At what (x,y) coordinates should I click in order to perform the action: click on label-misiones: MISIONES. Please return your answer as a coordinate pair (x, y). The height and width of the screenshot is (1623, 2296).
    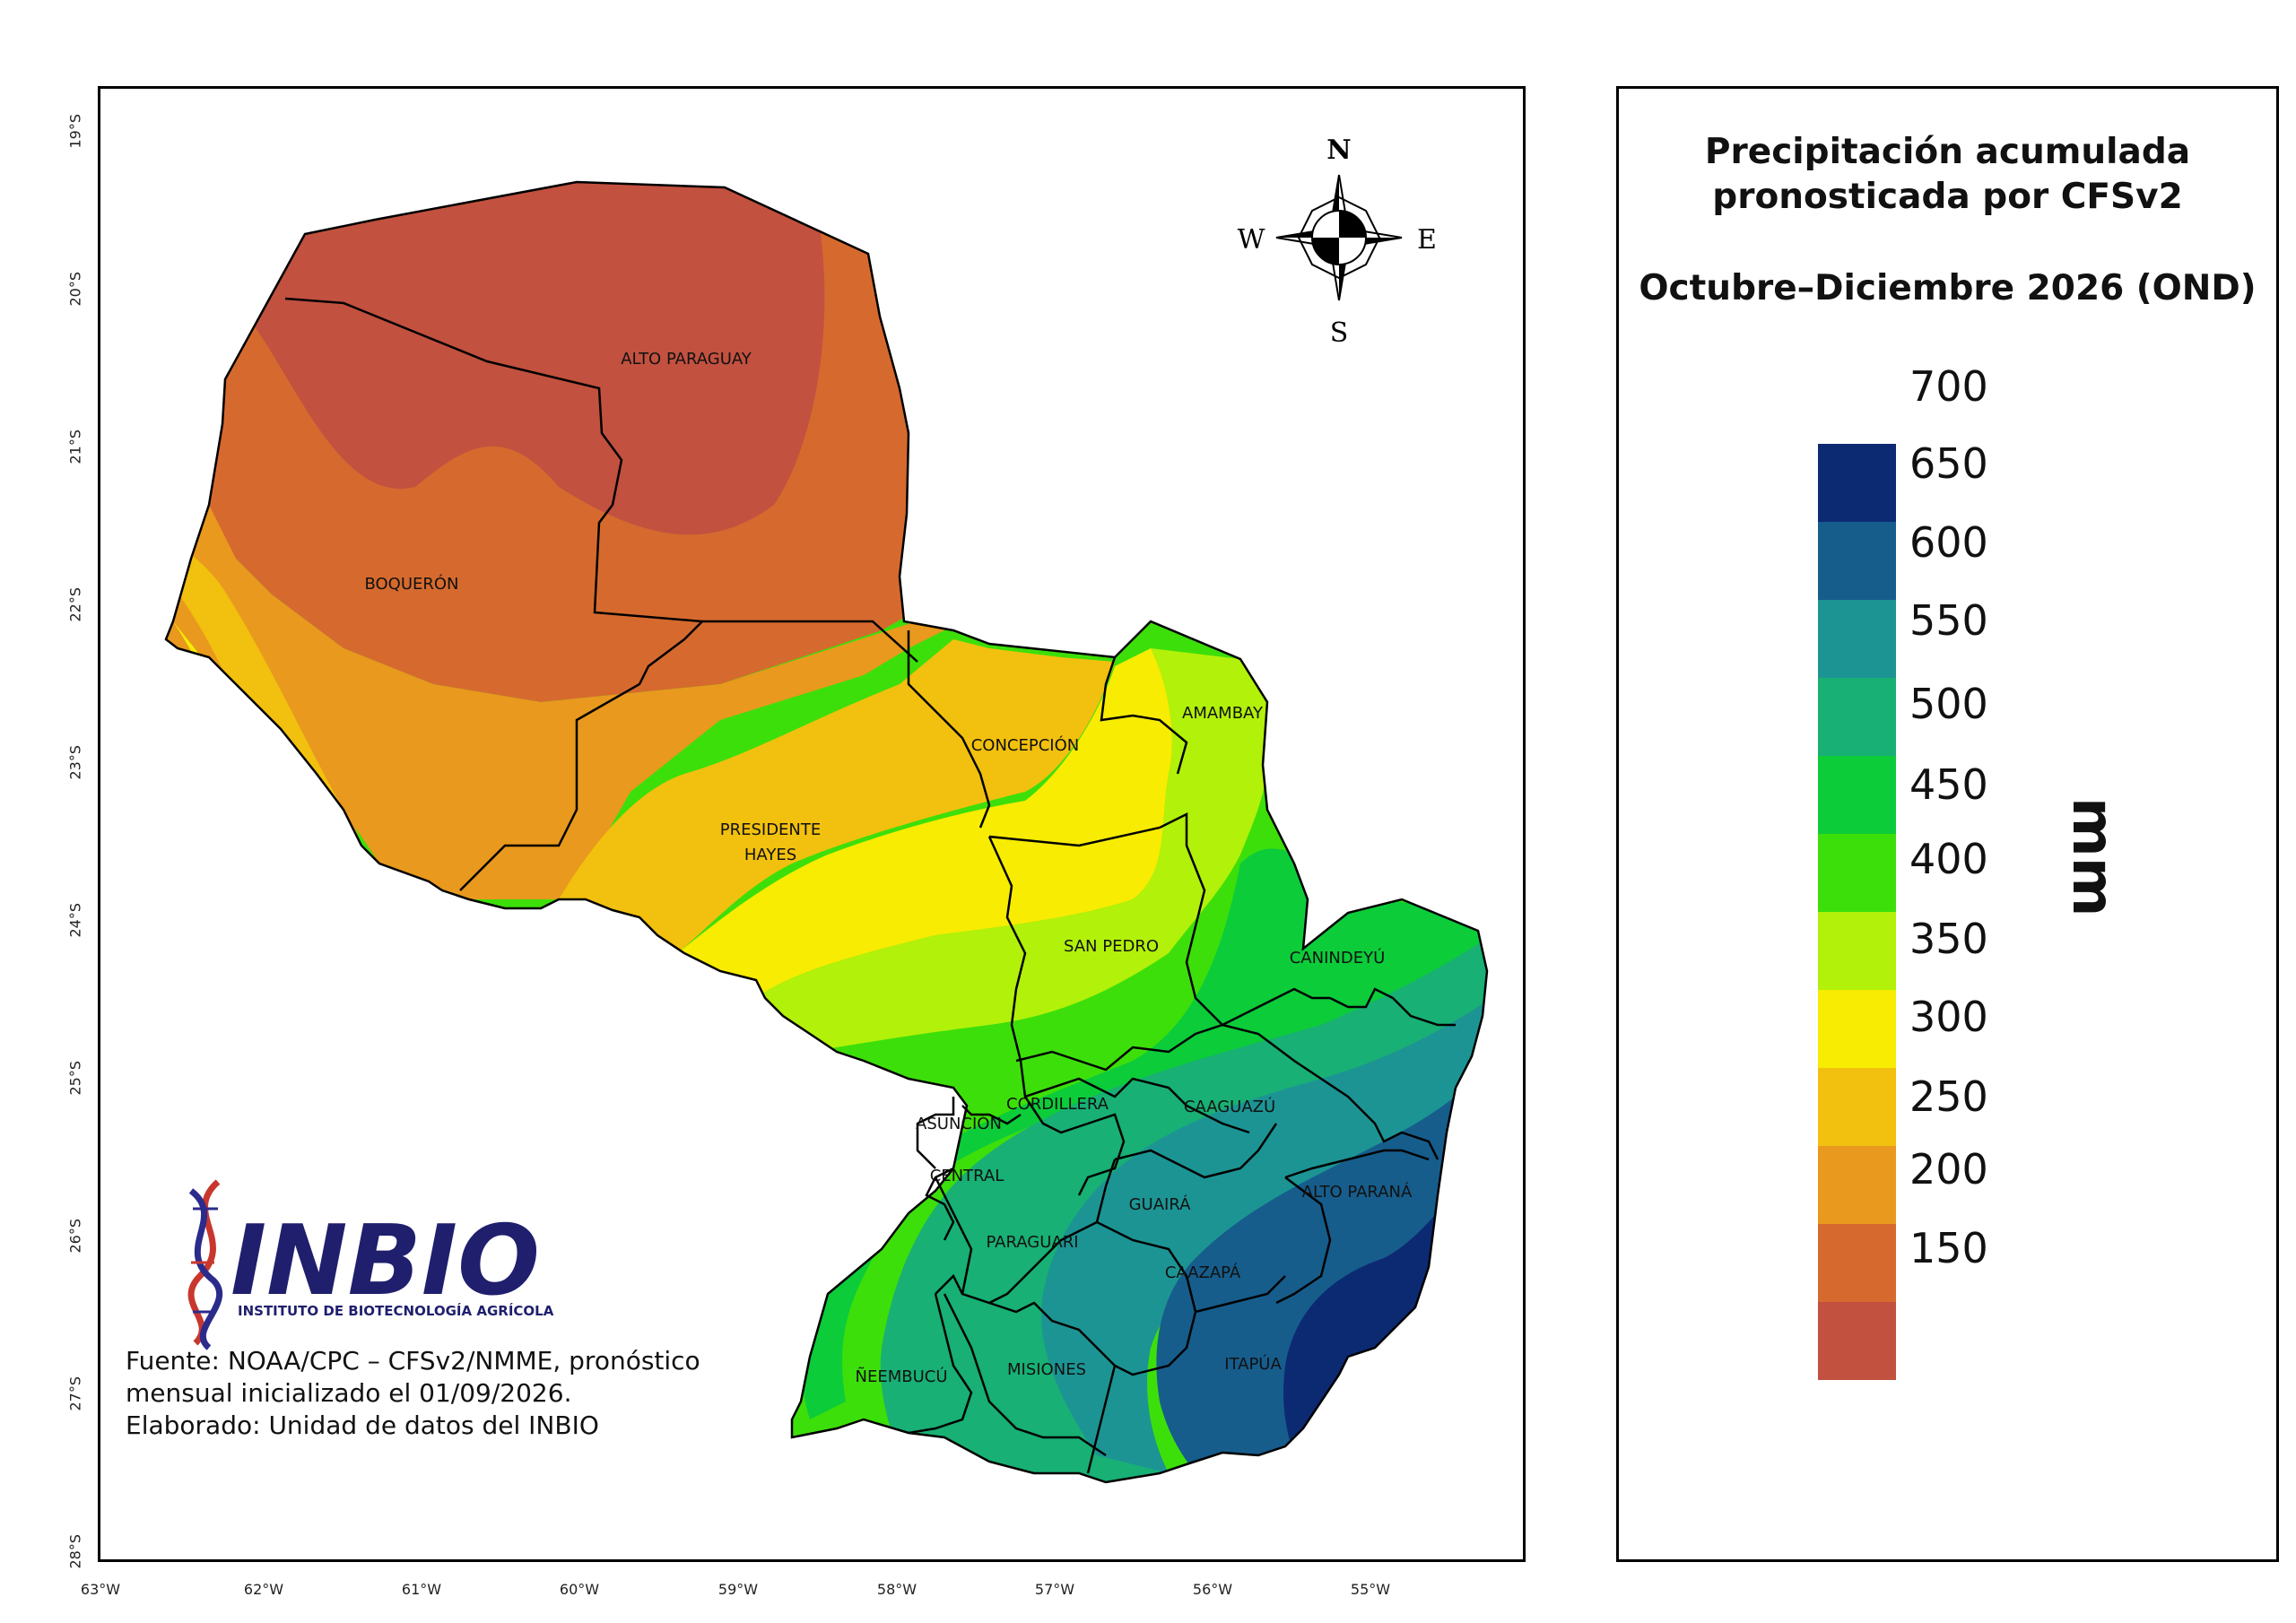
    Looking at the image, I should click on (1046, 1369).